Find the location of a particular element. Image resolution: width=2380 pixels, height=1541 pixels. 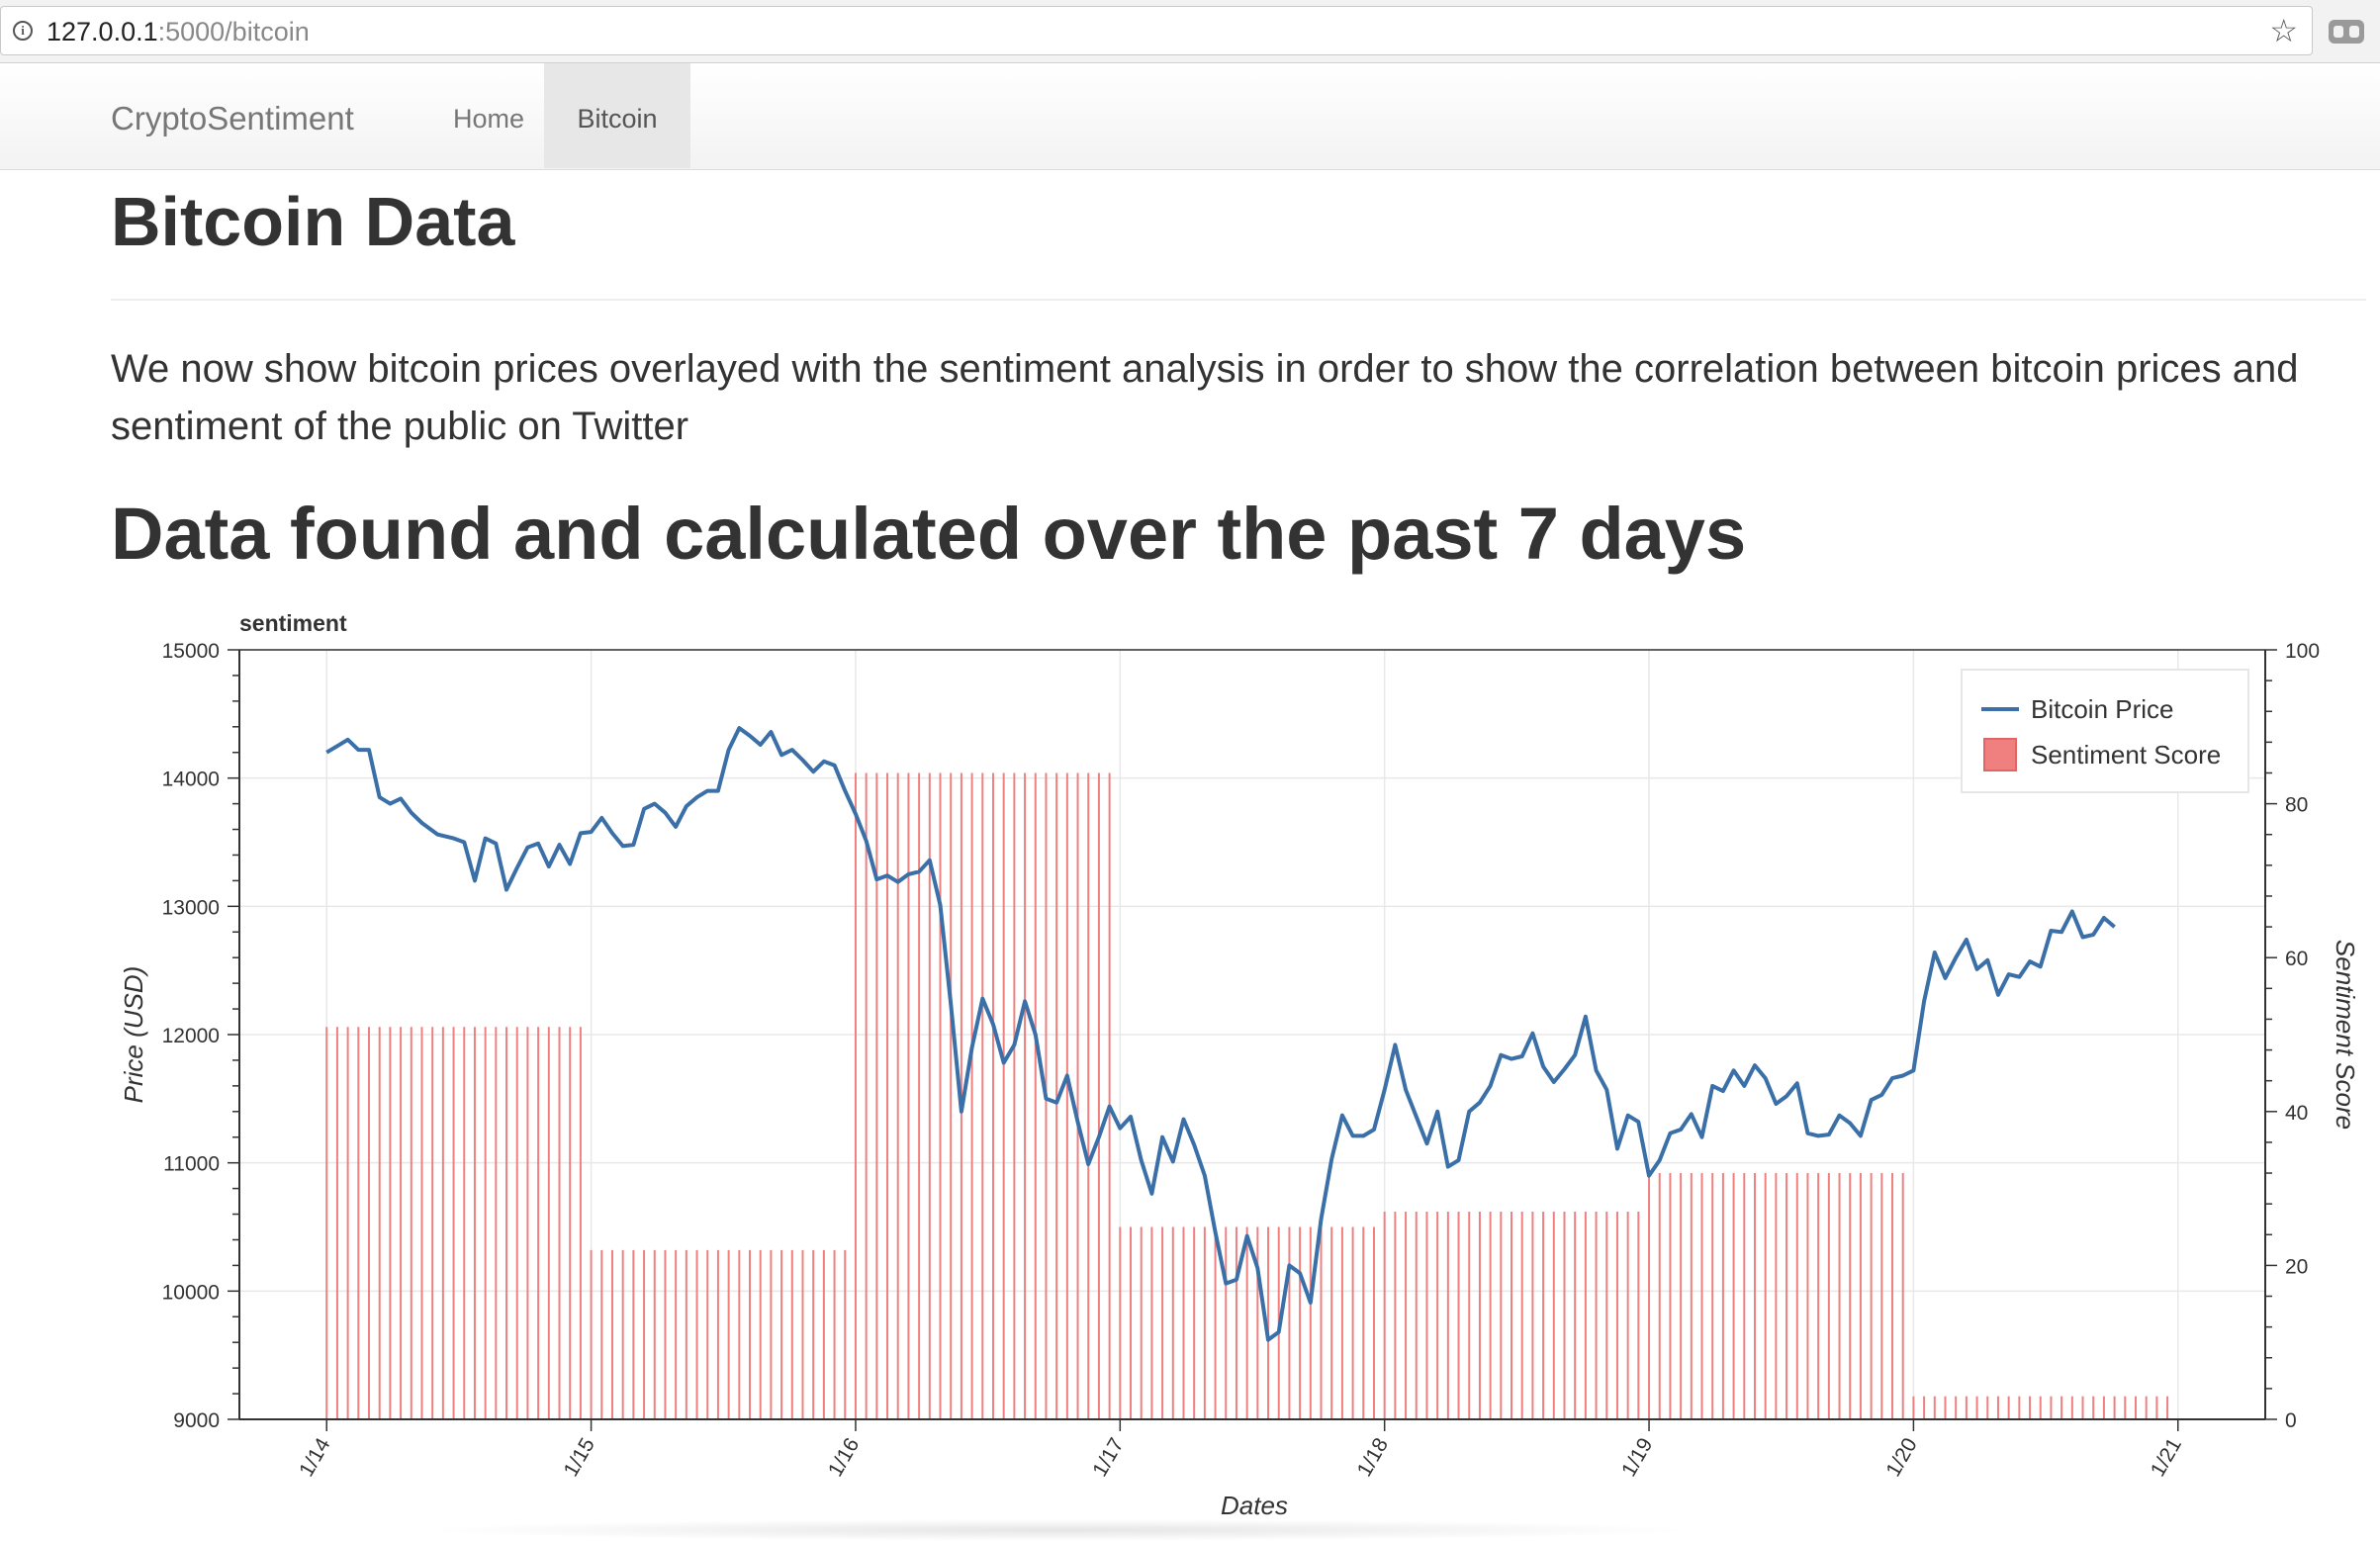

info-icon: i is located at coordinates (23, 31).